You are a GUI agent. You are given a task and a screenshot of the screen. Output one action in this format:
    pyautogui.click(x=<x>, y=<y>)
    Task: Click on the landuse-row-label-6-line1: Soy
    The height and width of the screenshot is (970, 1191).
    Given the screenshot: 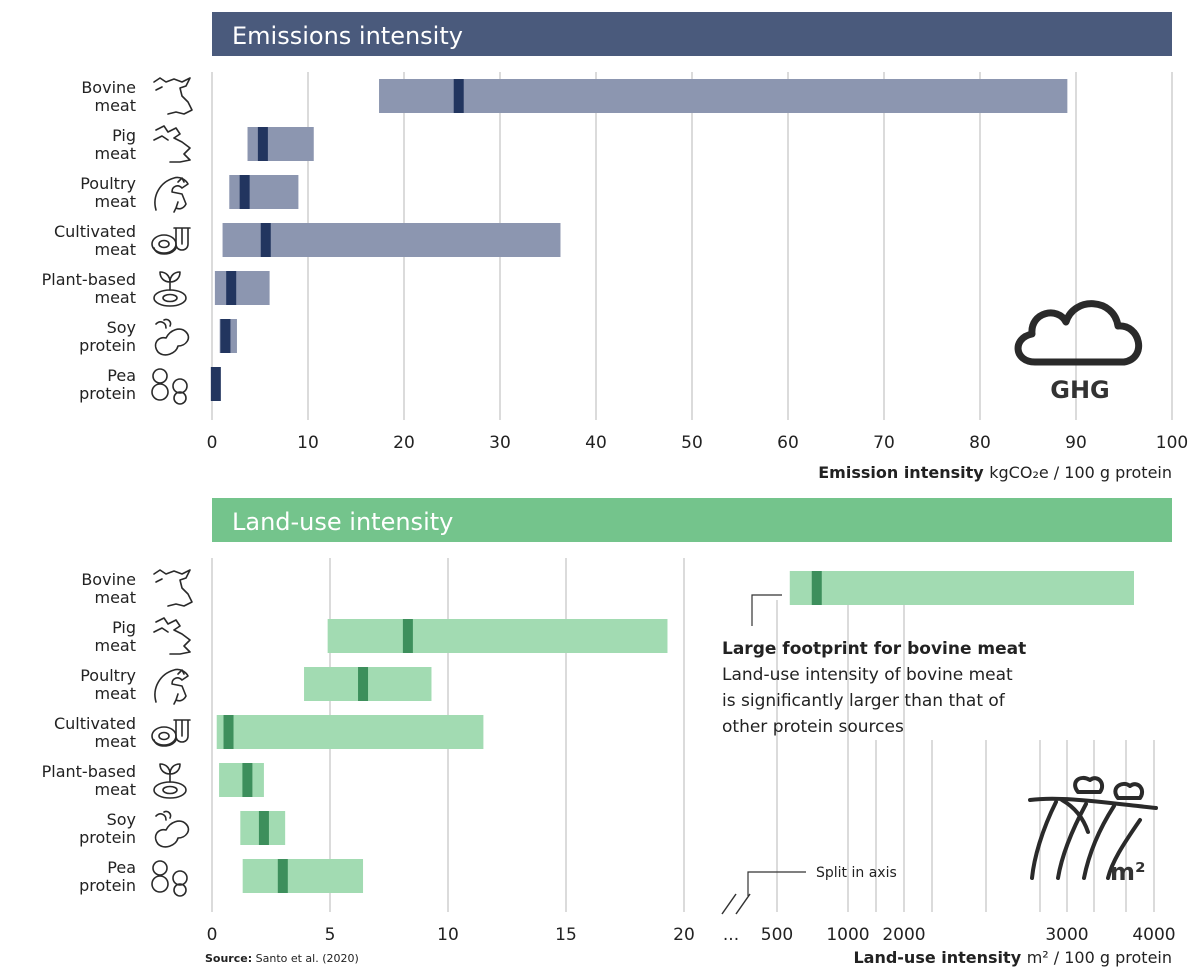 What is the action you would take?
    pyautogui.click(x=121, y=819)
    